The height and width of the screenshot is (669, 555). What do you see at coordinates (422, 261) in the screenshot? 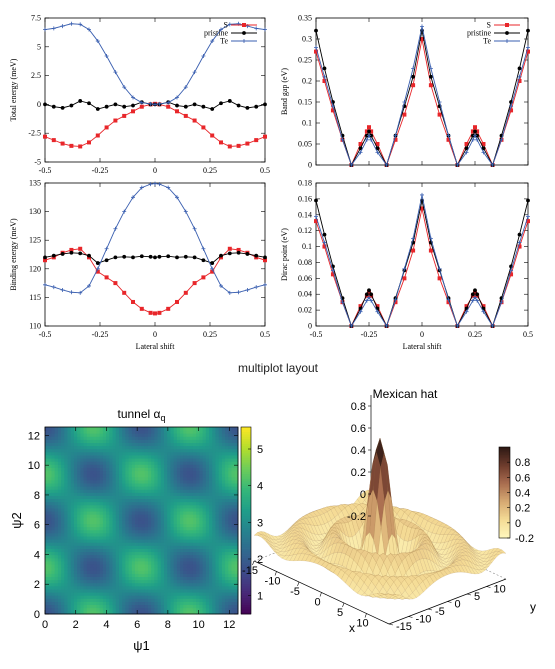
I see `dirac-point-series-Te` at bounding box center [422, 261].